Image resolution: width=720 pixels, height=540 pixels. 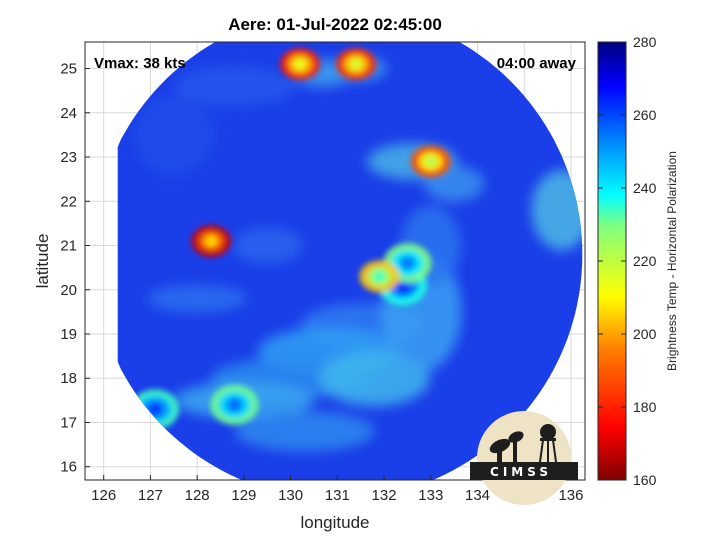 What do you see at coordinates (337, 495) in the screenshot?
I see `x-tick-label: 131` at bounding box center [337, 495].